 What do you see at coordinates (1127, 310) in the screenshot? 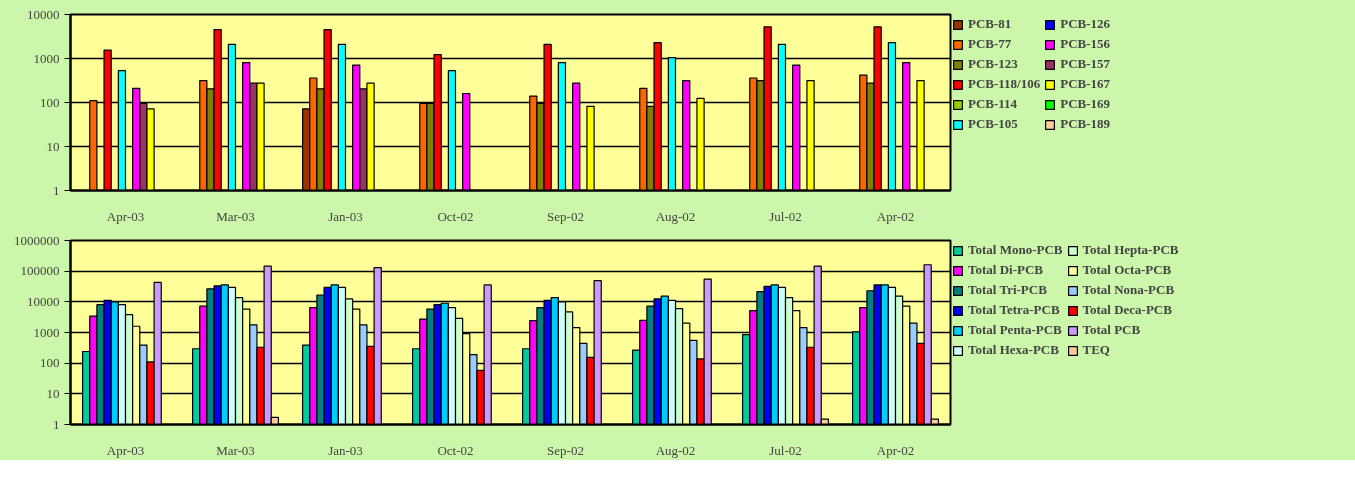
I see `legend-label: Total Deca-PCB` at bounding box center [1127, 310].